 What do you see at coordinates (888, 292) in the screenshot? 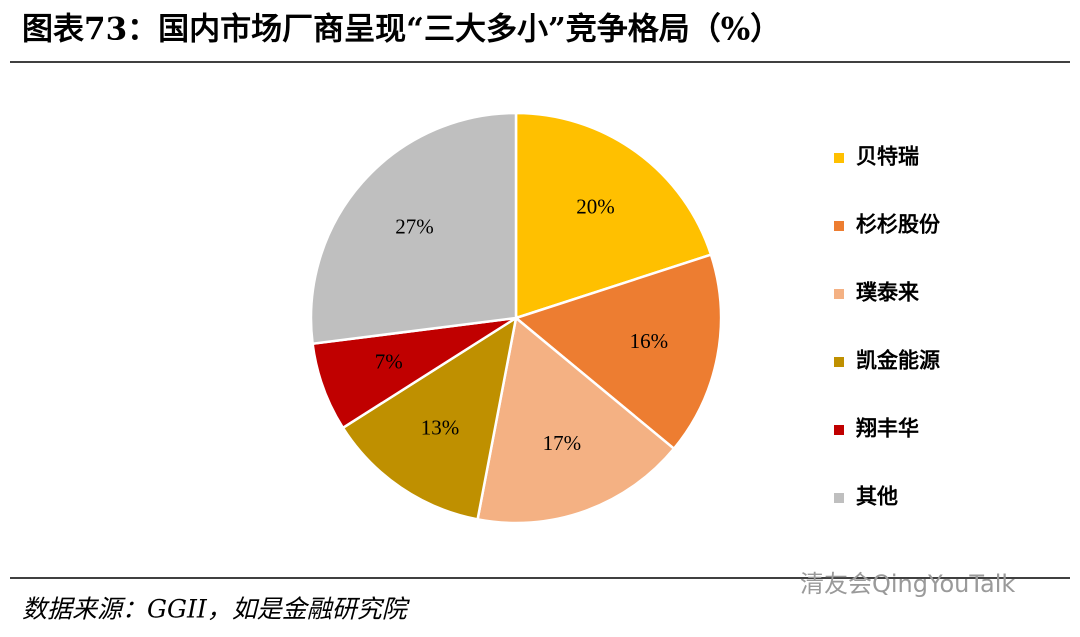
I see `legend-label: 璞泰来` at bounding box center [888, 292].